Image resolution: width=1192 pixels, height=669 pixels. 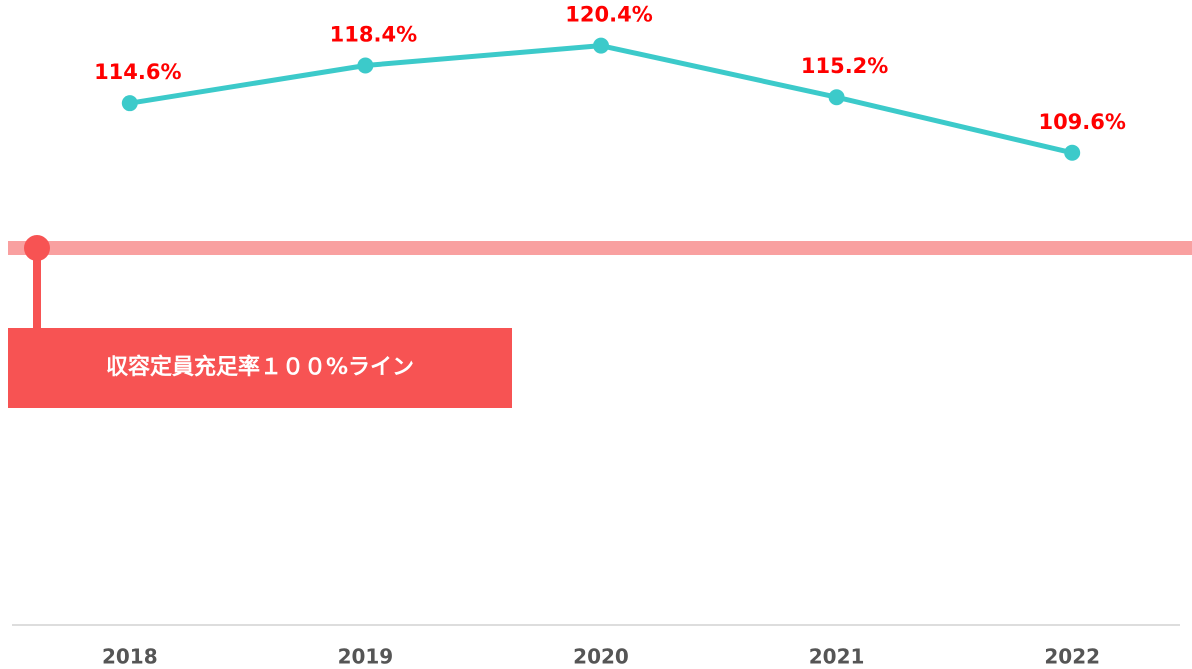 What do you see at coordinates (608, 15) in the screenshot?
I see `data-label: 120.4%` at bounding box center [608, 15].